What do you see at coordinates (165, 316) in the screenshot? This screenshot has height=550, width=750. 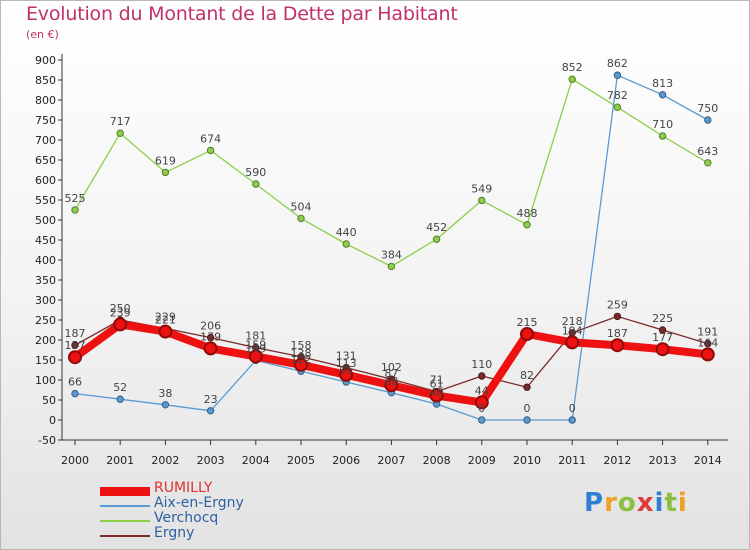 I see `data-label: 229` at bounding box center [165, 316].